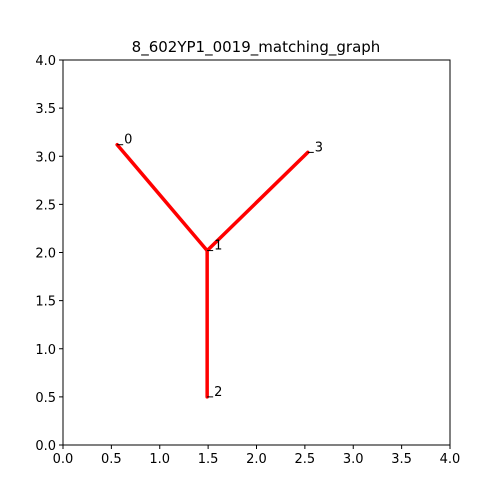 This screenshot has height=500, width=500. What do you see at coordinates (218, 246) in the screenshot?
I see `node-label-1: 1` at bounding box center [218, 246].